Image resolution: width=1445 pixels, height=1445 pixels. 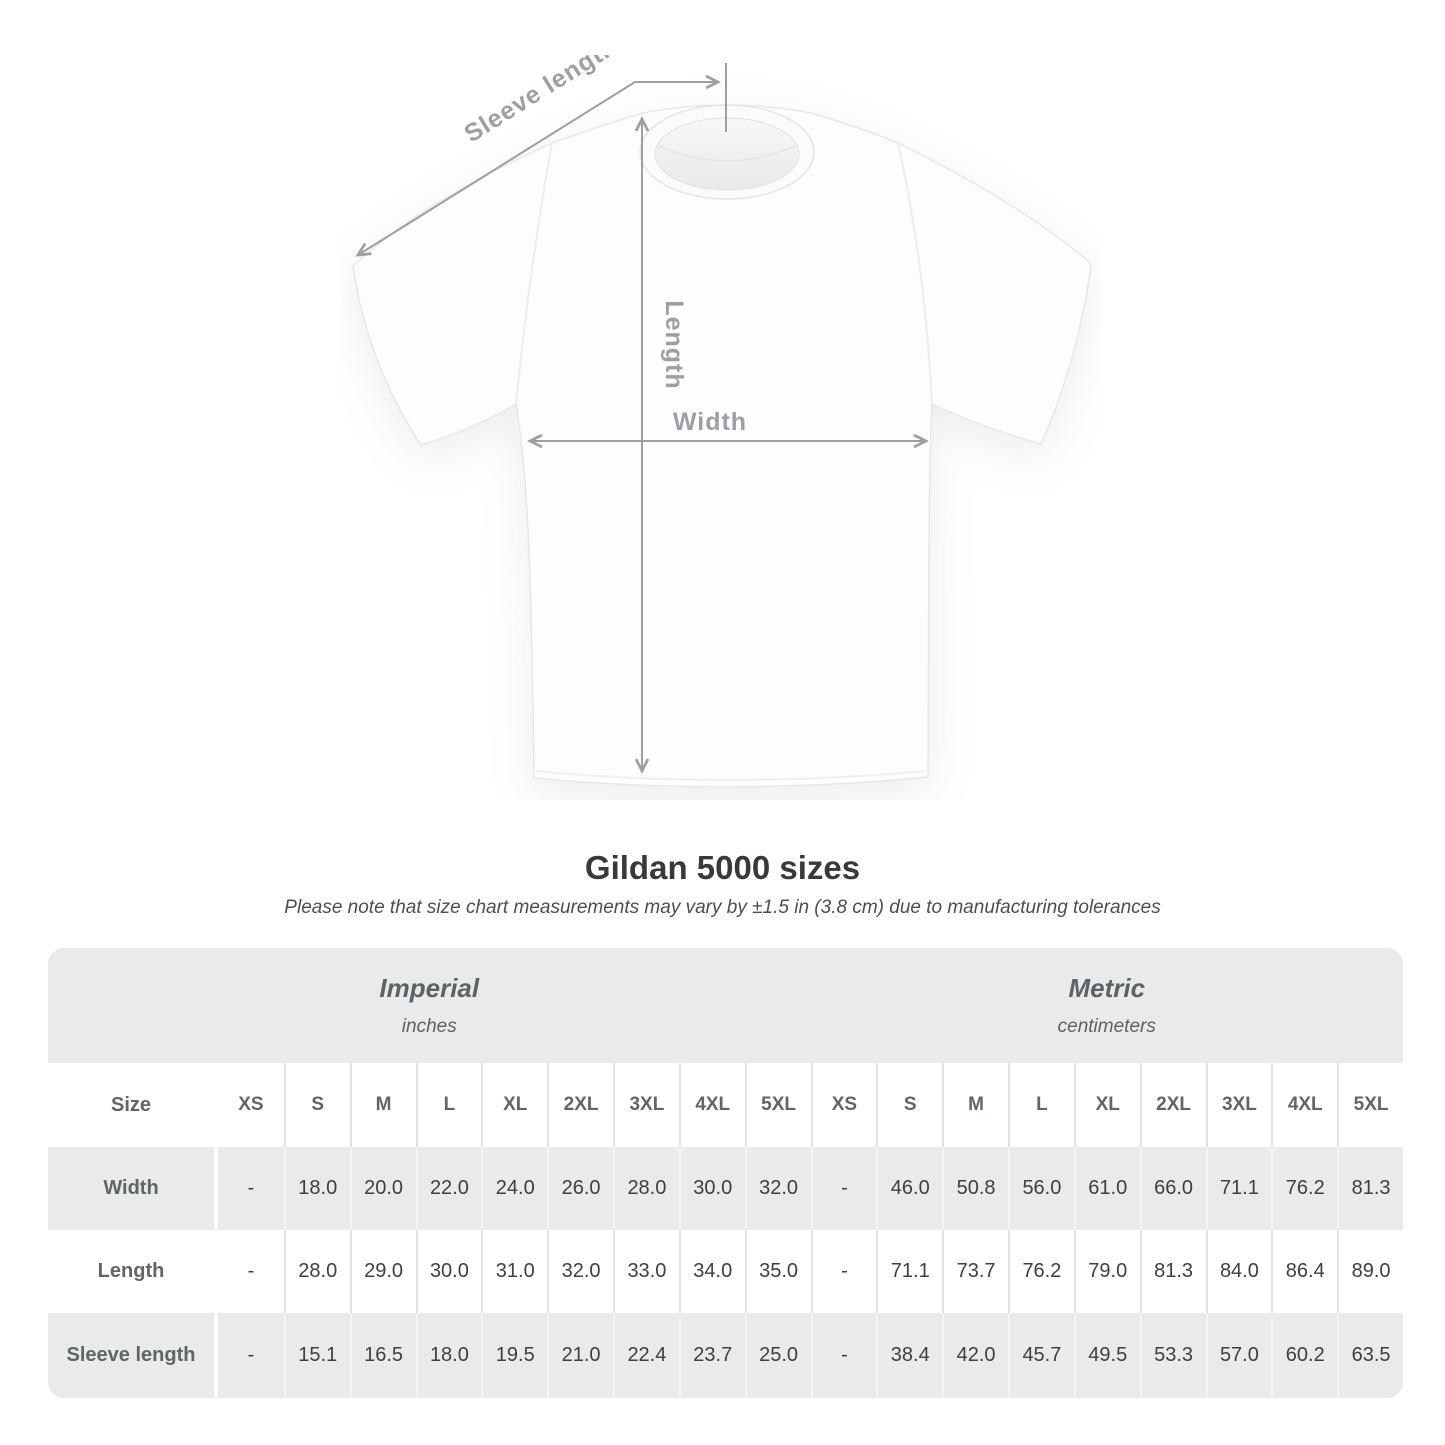 I want to click on col-header-met-5xl: 5XL, so click(x=1370, y=1105).